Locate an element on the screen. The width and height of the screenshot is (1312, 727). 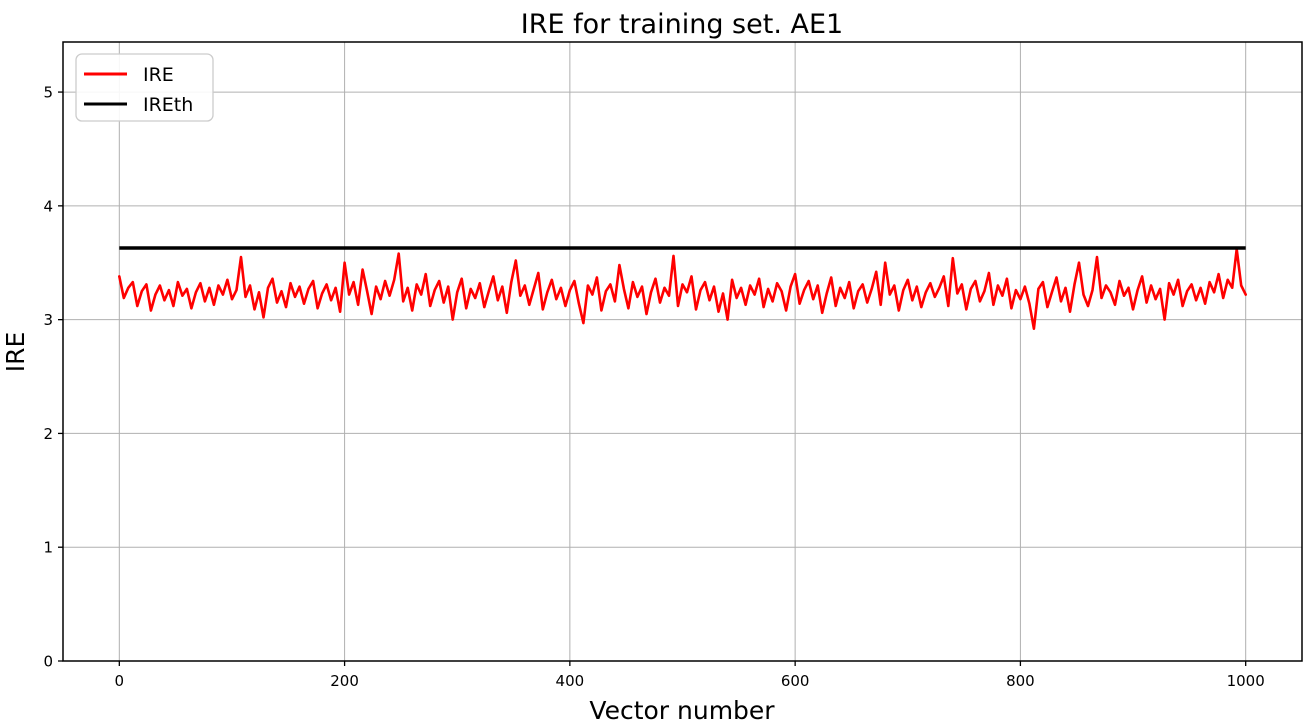
chart-title: IRE for training set. AE1 is located at coordinates (682, 24).